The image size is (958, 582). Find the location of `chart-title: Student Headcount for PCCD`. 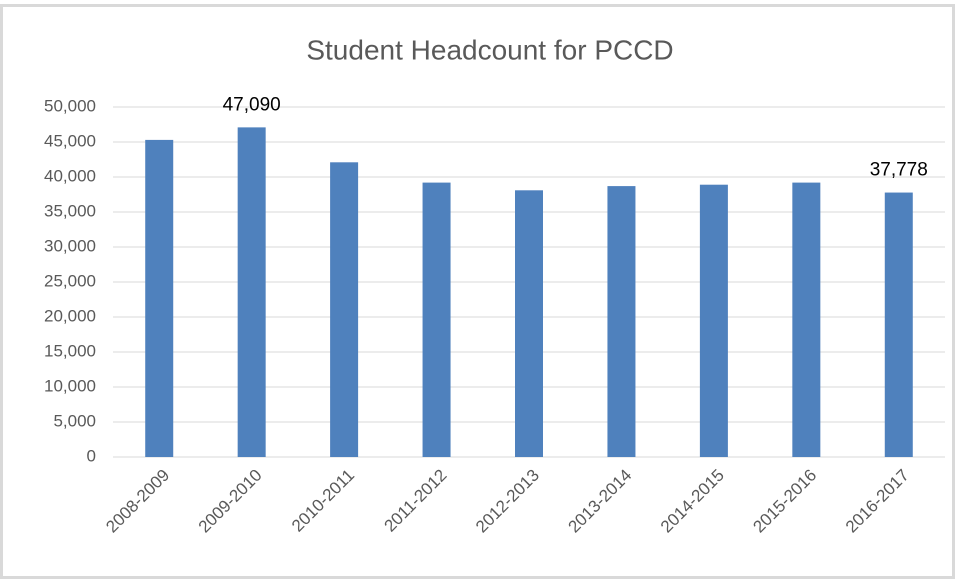

chart-title: Student Headcount for PCCD is located at coordinates (489, 49).